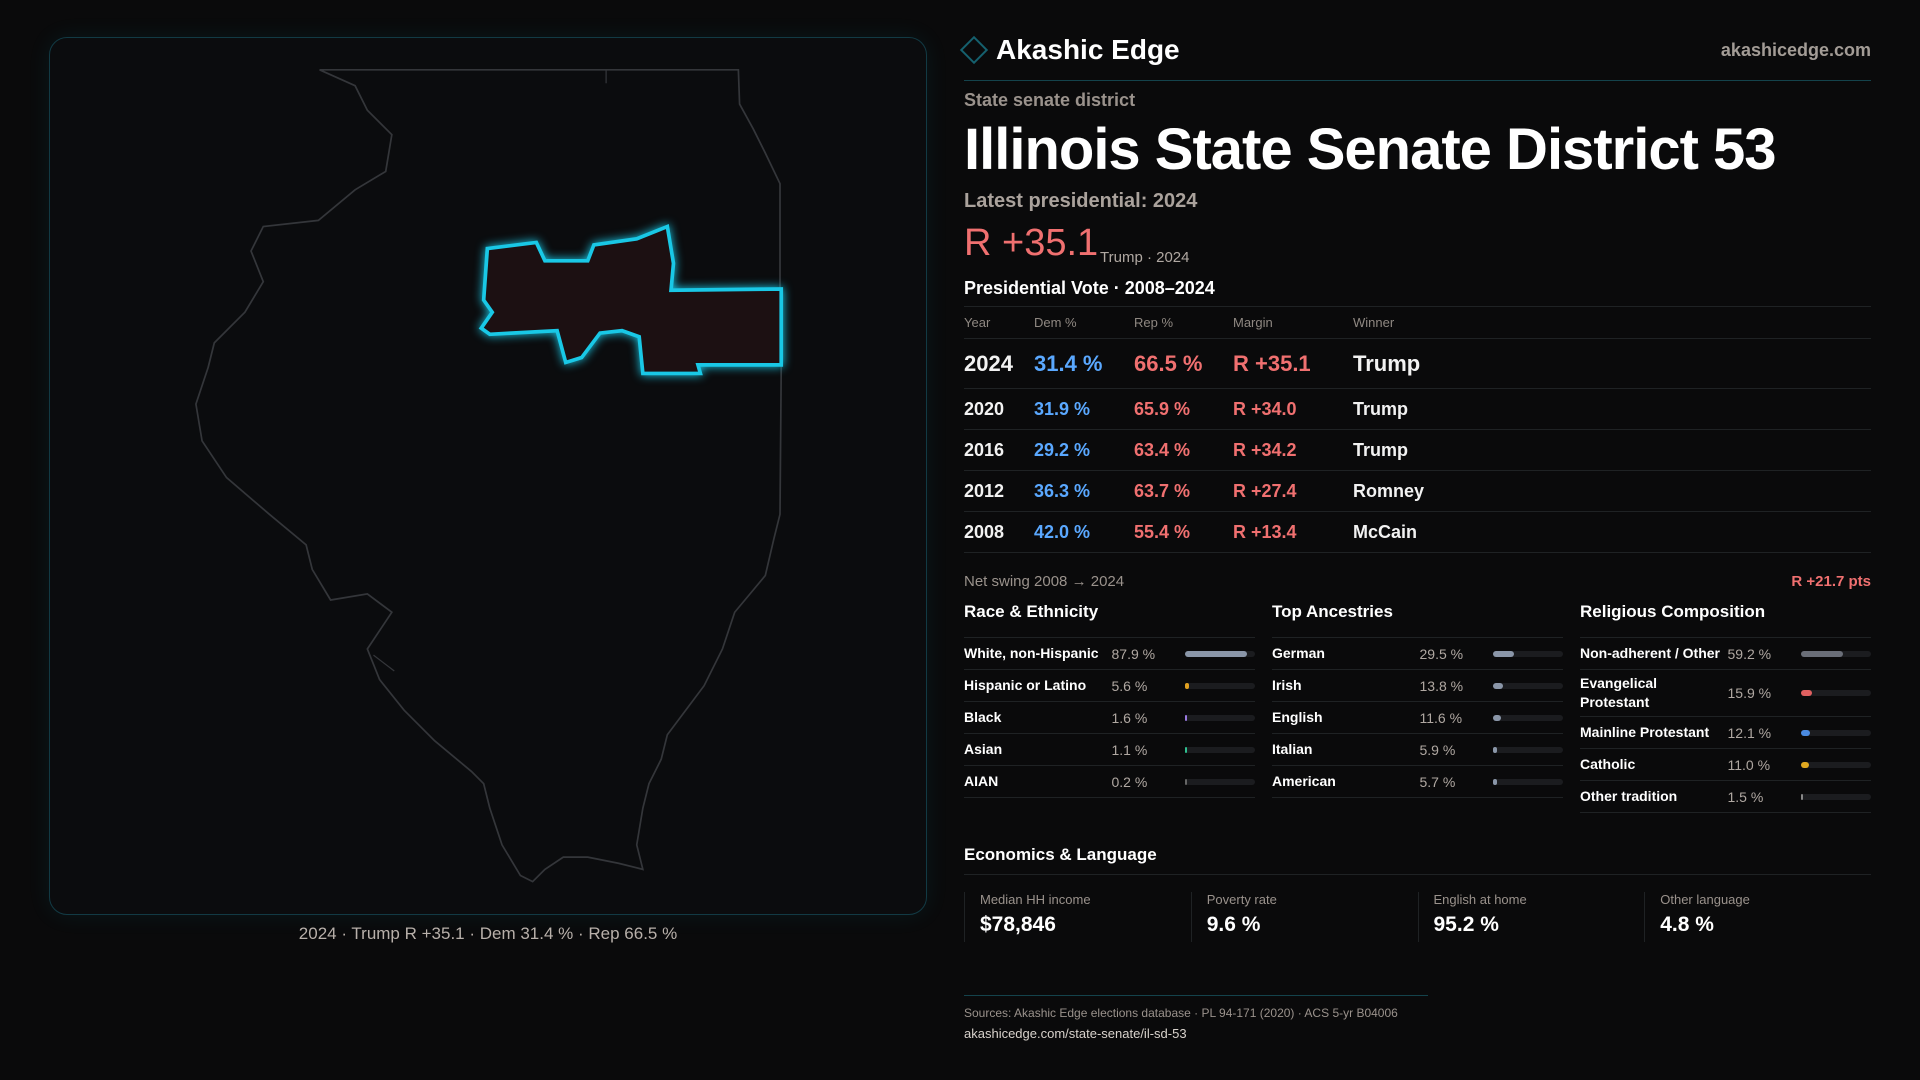 This screenshot has height=1080, width=1920. I want to click on row-percent: 12.1 %, so click(1749, 732).